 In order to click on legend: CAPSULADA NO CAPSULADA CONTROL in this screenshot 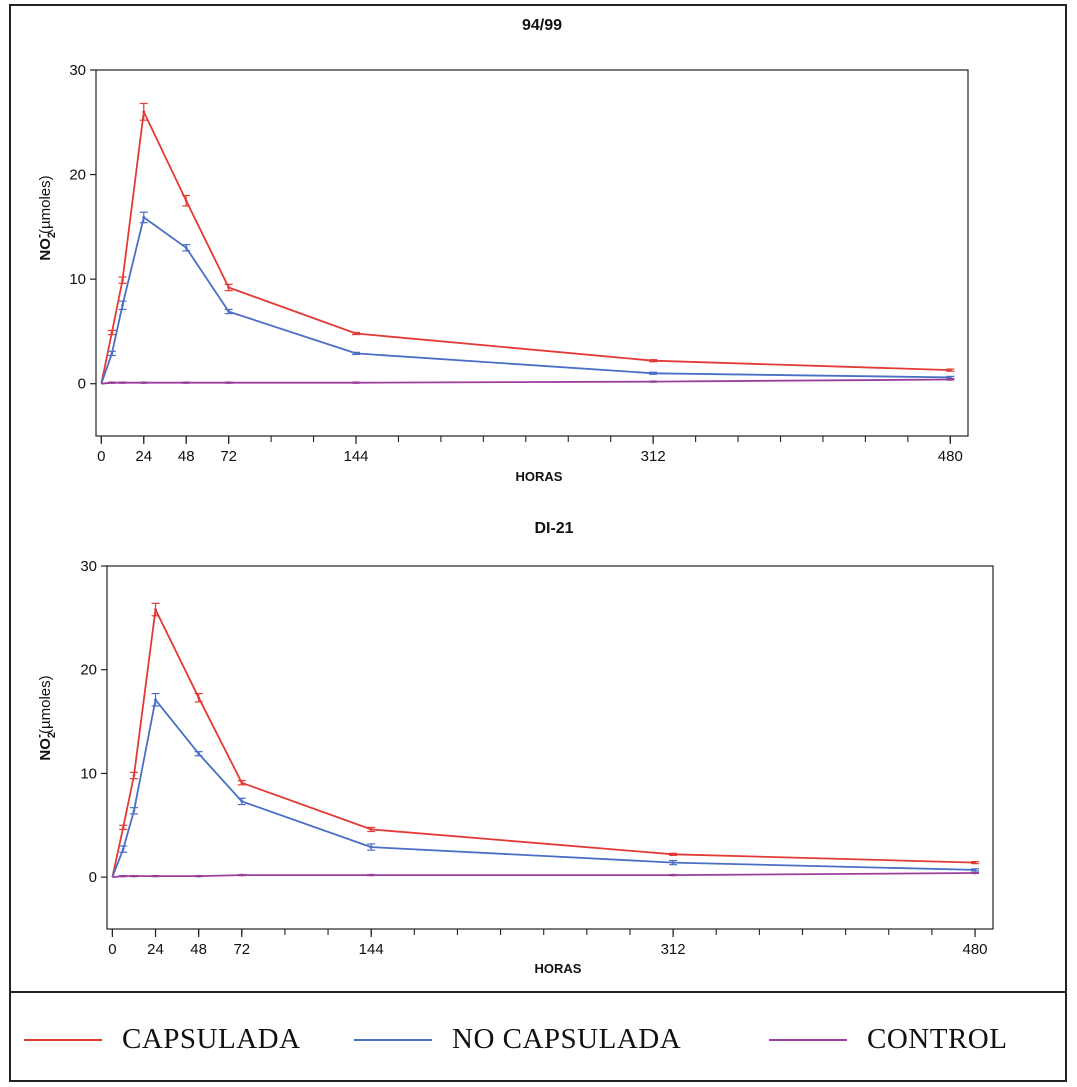, I will do `click(538, 1037)`.